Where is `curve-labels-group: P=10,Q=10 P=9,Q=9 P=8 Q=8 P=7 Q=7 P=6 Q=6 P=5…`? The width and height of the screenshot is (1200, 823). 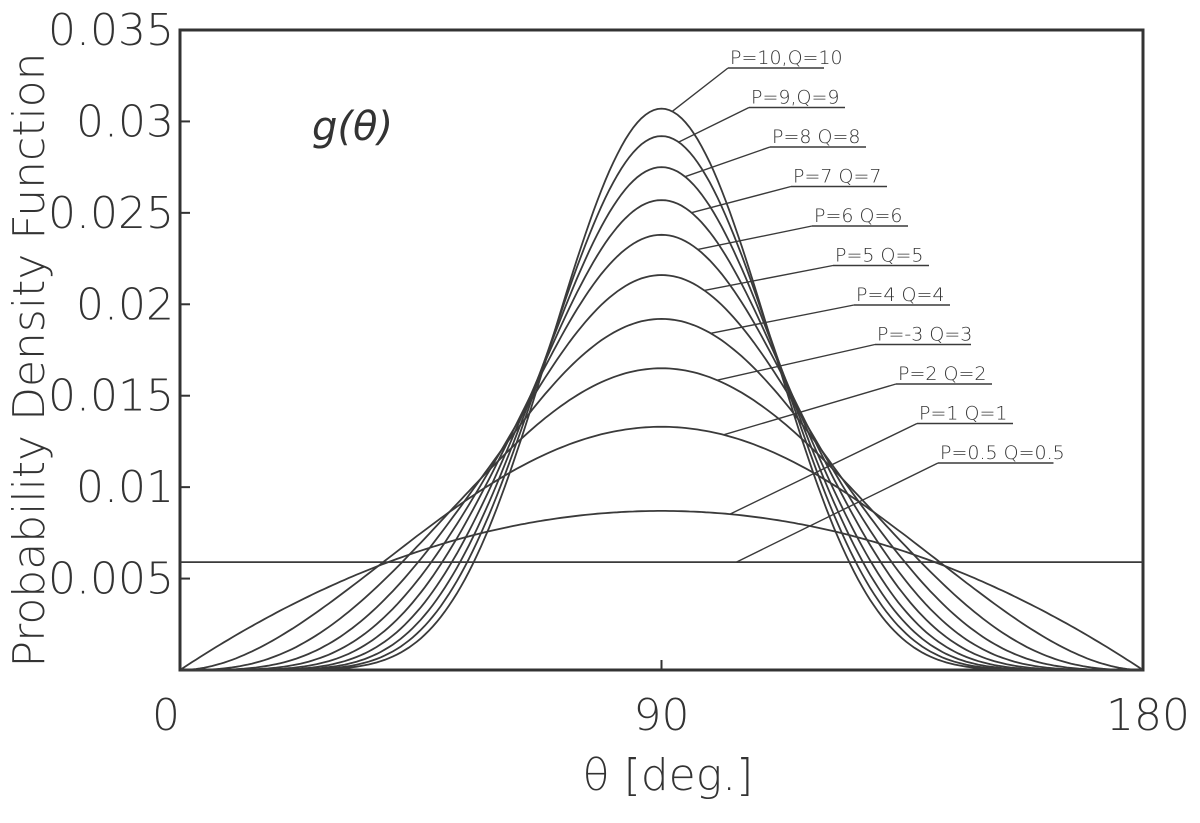
curve-labels-group: P=10,Q=10 P=9,Q=9 P=8 Q=8 P=7 Q=7 P=6 Q=6 P=5… is located at coordinates (897, 255).